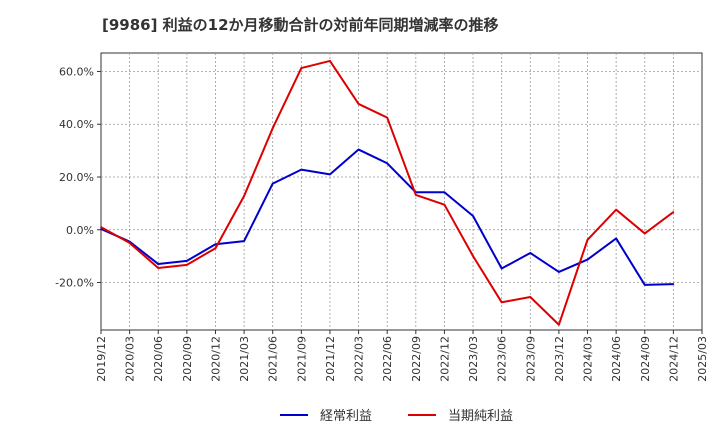 The height and width of the screenshot is (440, 720). What do you see at coordinates (359, 359) in the screenshot?
I see `x-tick-label-9: 2022/03` at bounding box center [359, 359].